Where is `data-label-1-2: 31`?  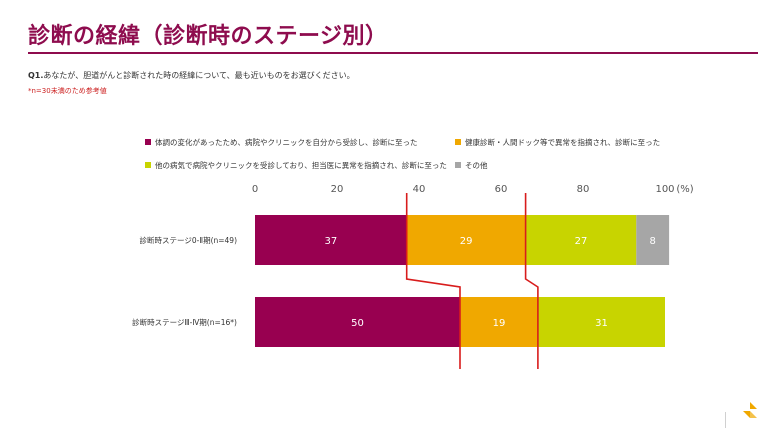
data-label-1-2: 31 is located at coordinates (601, 323).